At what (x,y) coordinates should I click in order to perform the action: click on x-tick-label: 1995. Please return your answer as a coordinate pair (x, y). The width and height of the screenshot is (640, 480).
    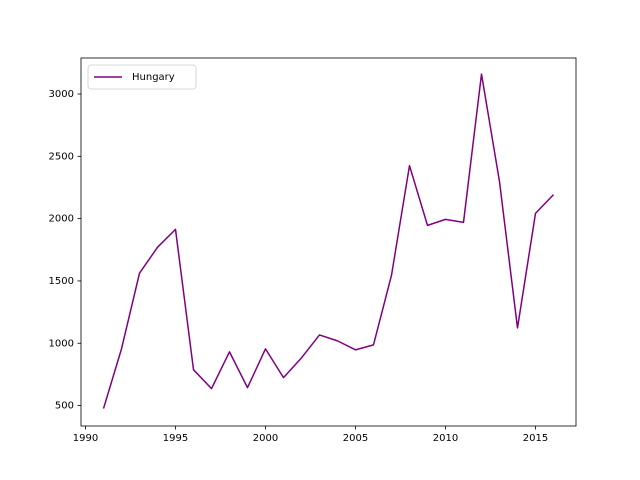
    Looking at the image, I should click on (175, 438).